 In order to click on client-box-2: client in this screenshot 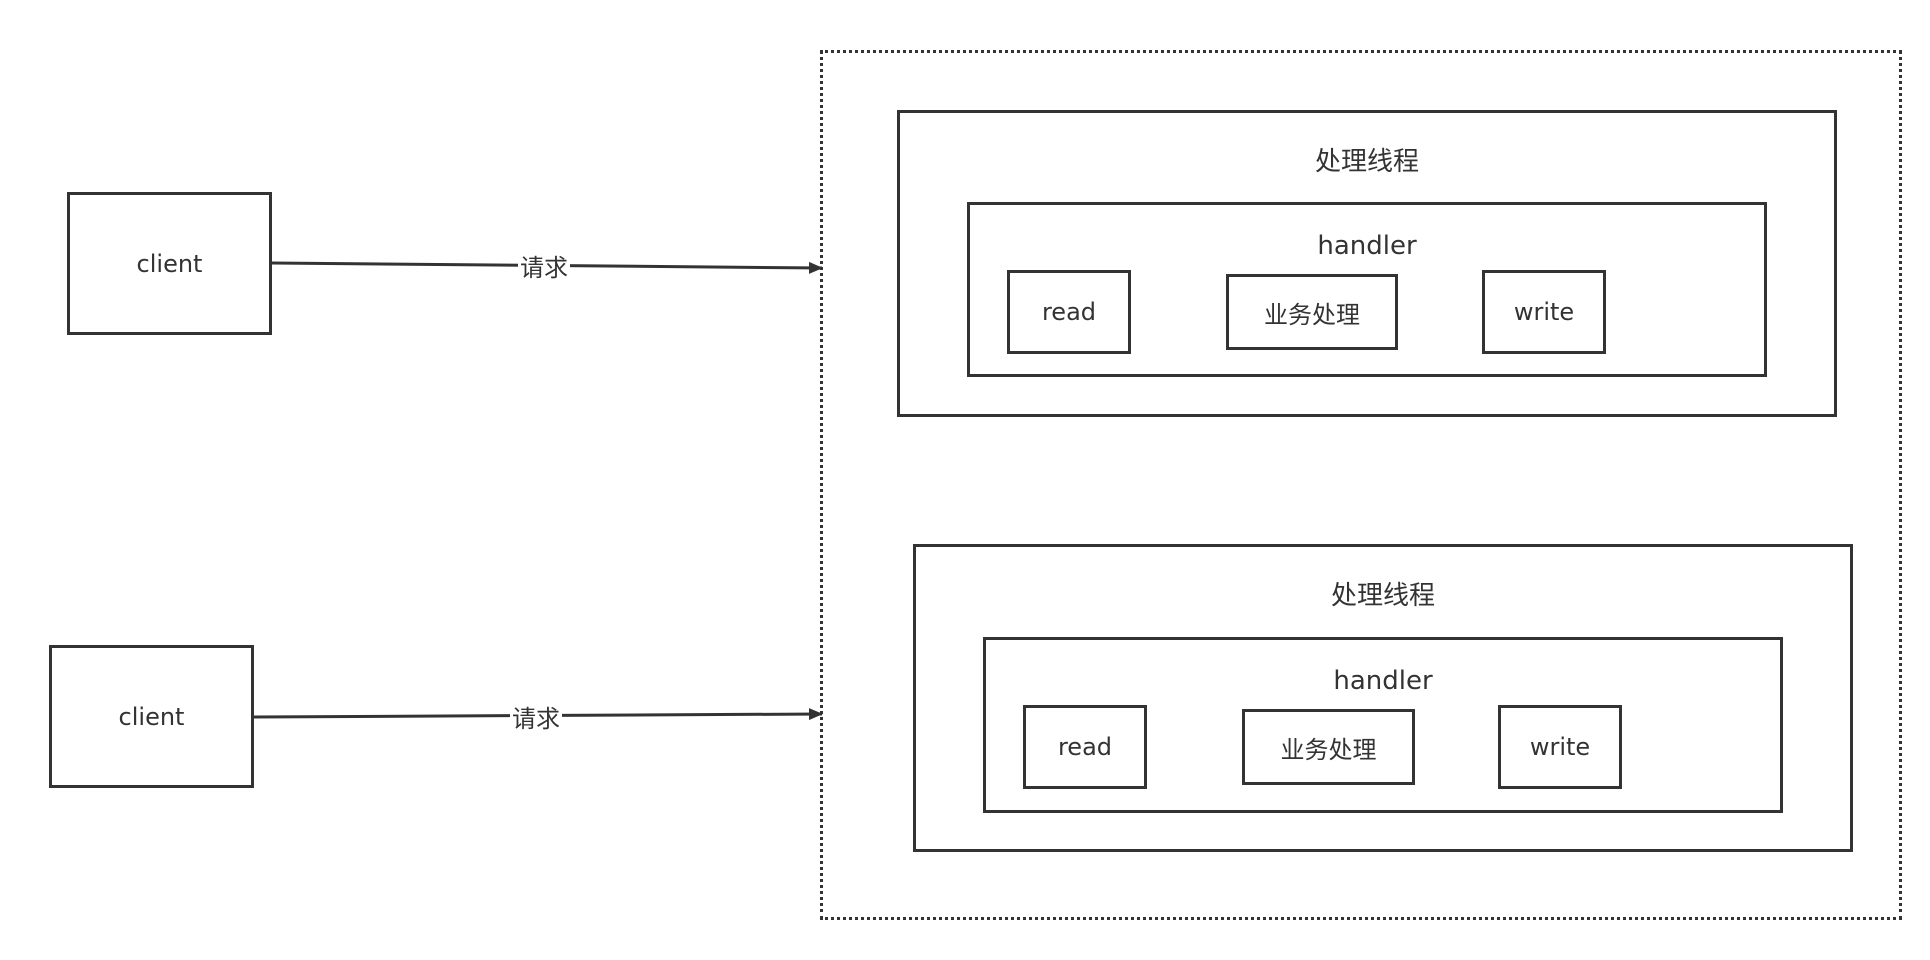, I will do `click(151, 716)`.